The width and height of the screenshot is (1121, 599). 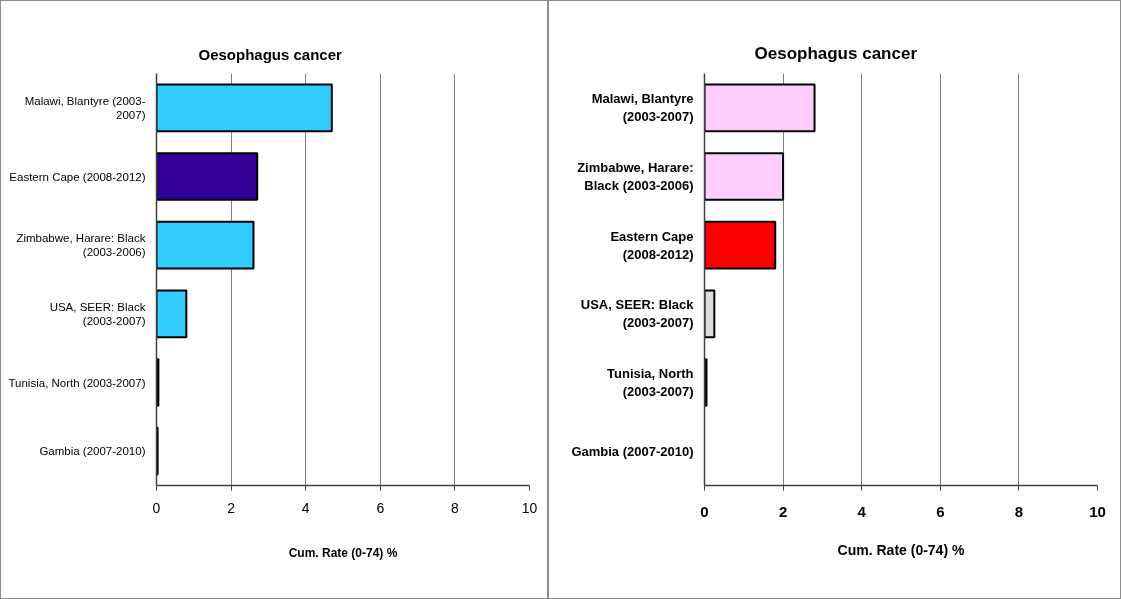 I want to click on y-tick-label: Malawi, Blantyre (2003- 2007), so click(x=85, y=108).